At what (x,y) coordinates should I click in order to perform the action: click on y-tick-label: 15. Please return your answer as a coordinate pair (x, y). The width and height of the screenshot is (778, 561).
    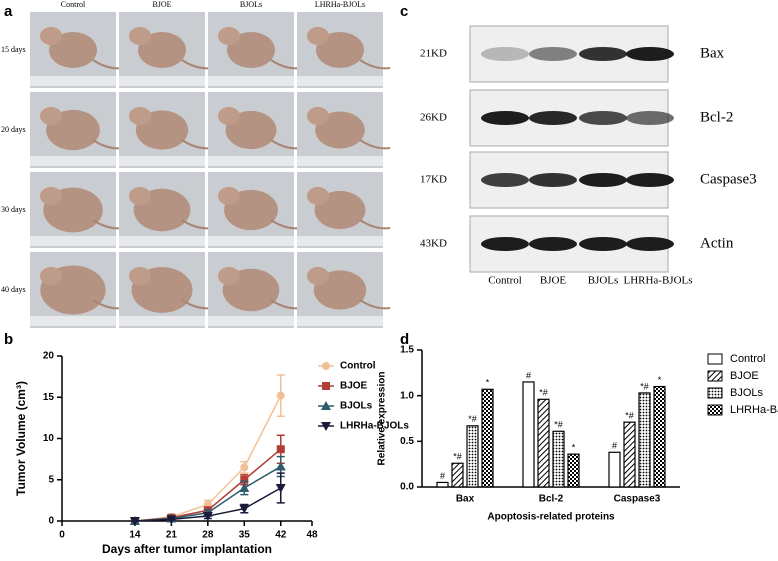
    Looking at the image, I should click on (49, 397).